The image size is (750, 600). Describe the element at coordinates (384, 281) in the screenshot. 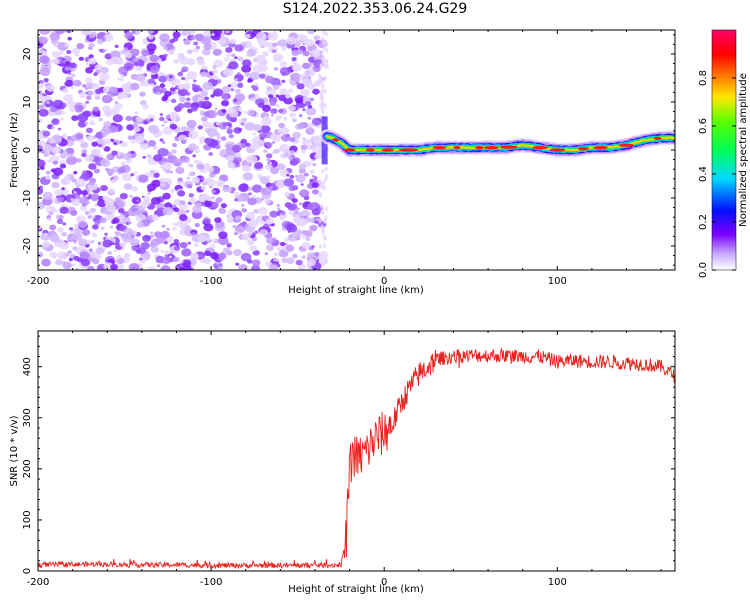

I see `heatmap-x-tick-label: 0` at that location.